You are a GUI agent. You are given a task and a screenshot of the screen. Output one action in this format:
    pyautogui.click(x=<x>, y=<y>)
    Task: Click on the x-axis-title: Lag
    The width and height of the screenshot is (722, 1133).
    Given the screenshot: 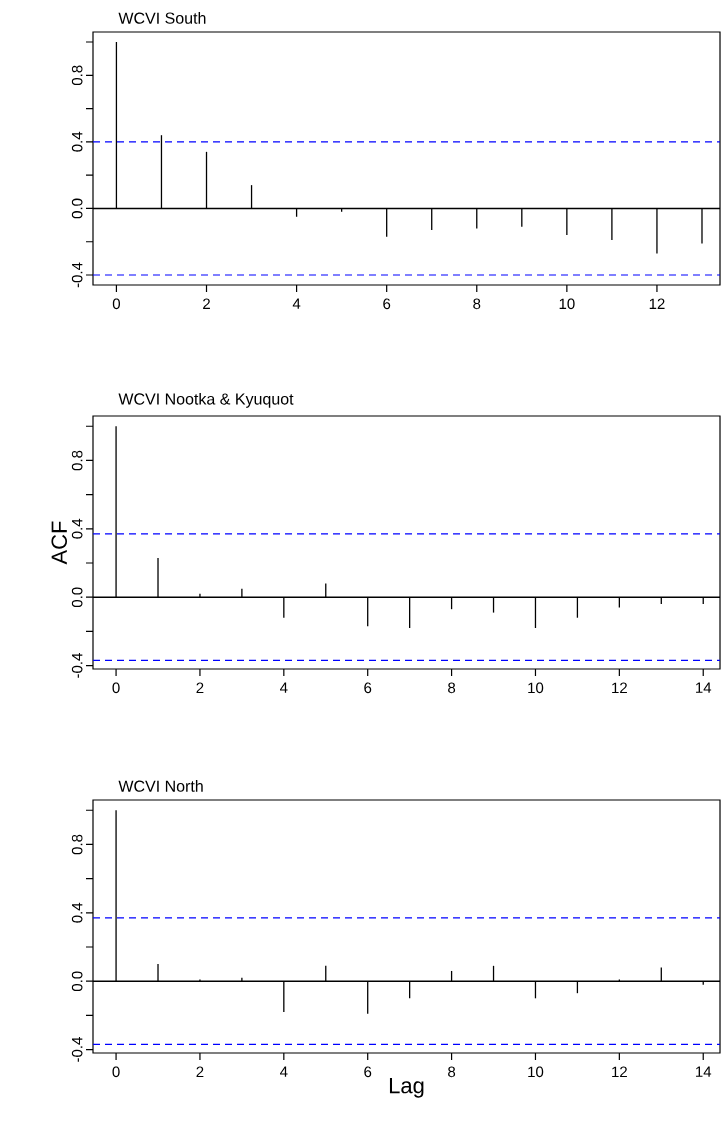 What is the action you would take?
    pyautogui.click(x=406, y=1087)
    